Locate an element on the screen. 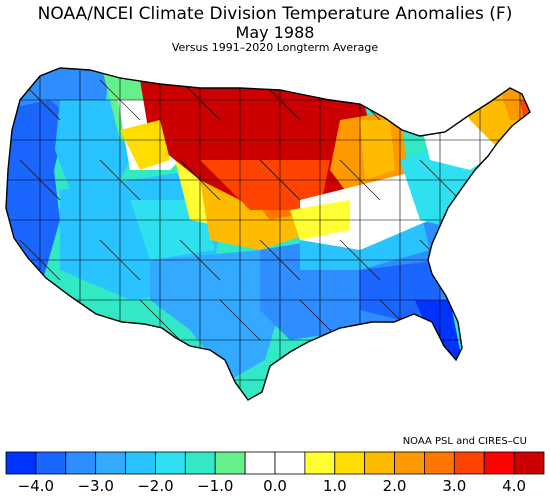 Image resolution: width=550 pixels, height=500 pixels. region-texas is located at coordinates (215, 315).